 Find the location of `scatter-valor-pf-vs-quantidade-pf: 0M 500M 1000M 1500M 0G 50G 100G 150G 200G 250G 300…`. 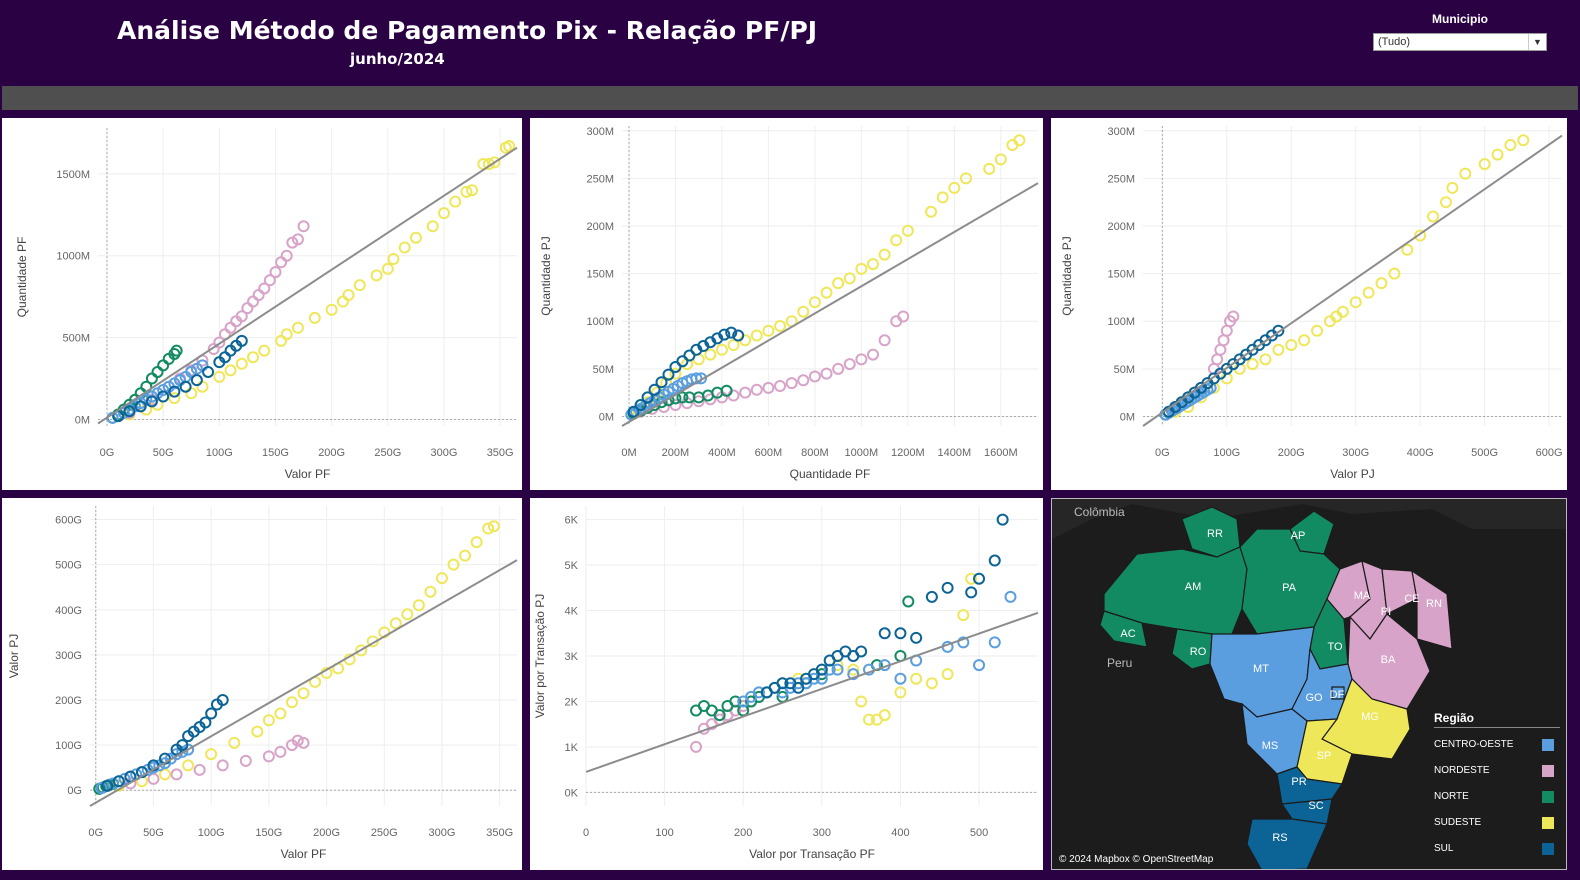

scatter-valor-pf-vs-quantidade-pf: 0M 500M 1000M 1500M 0G 50G 100G 150G 200G 250G 300… is located at coordinates (262, 304).